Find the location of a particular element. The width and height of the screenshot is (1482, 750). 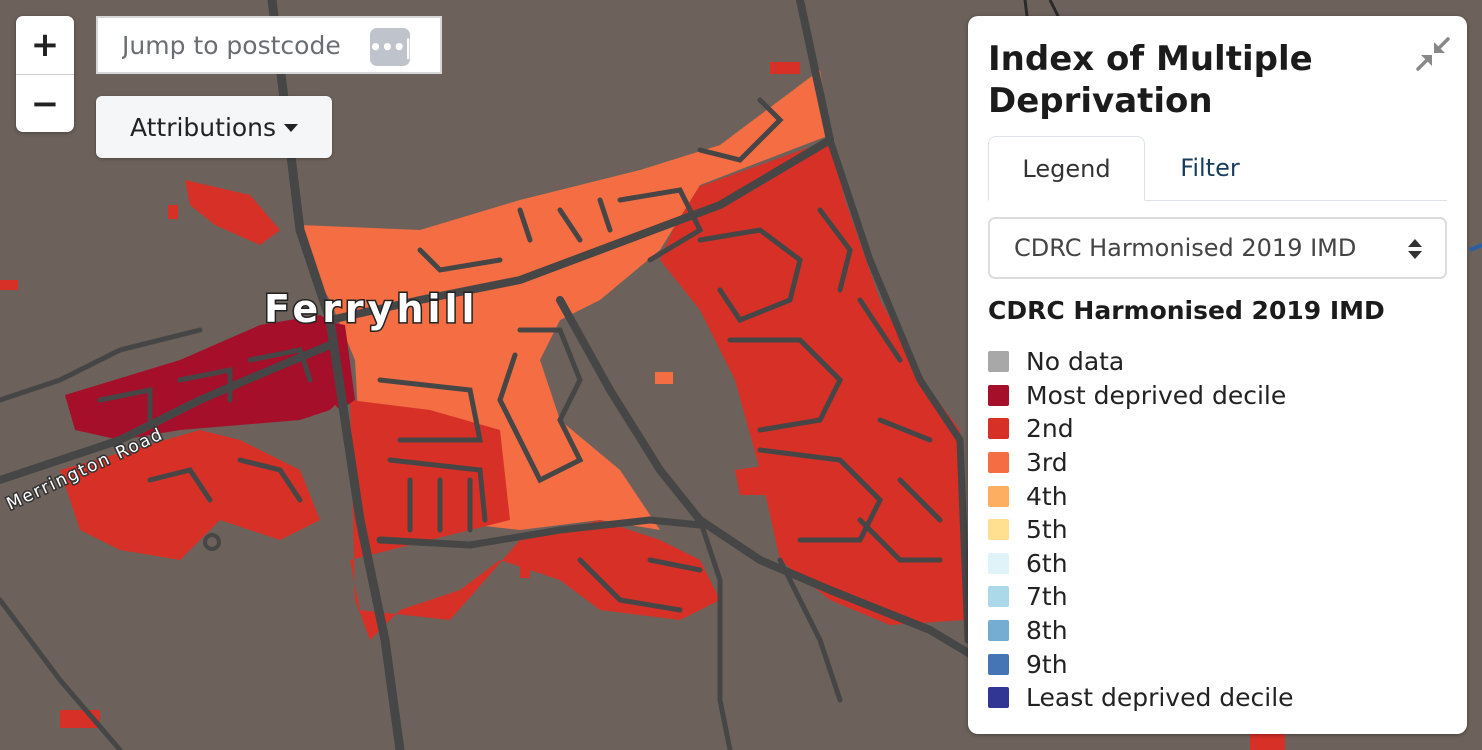

legend-label: Least deprived decile is located at coordinates (1160, 698).